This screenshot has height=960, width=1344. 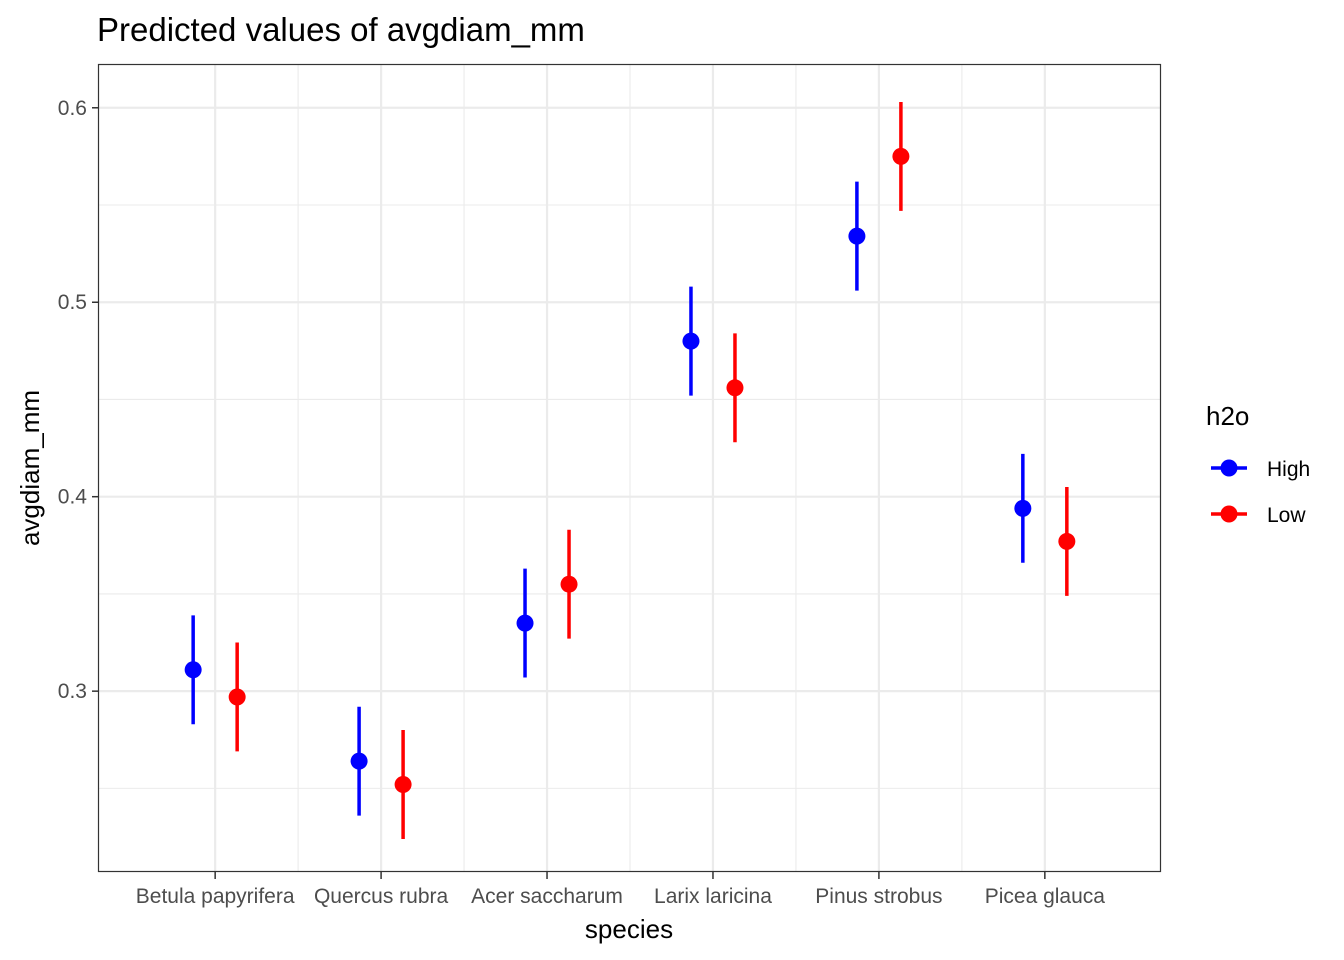 I want to click on legend-title: h2o, so click(x=1227, y=416).